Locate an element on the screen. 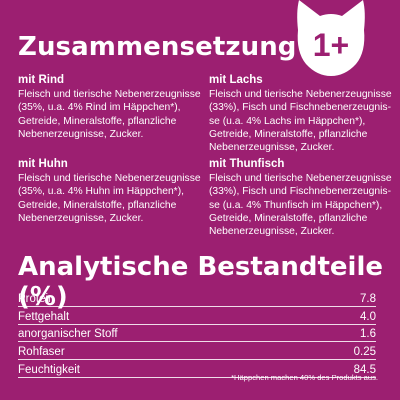  section-title: mit Huhn is located at coordinates (43, 164).